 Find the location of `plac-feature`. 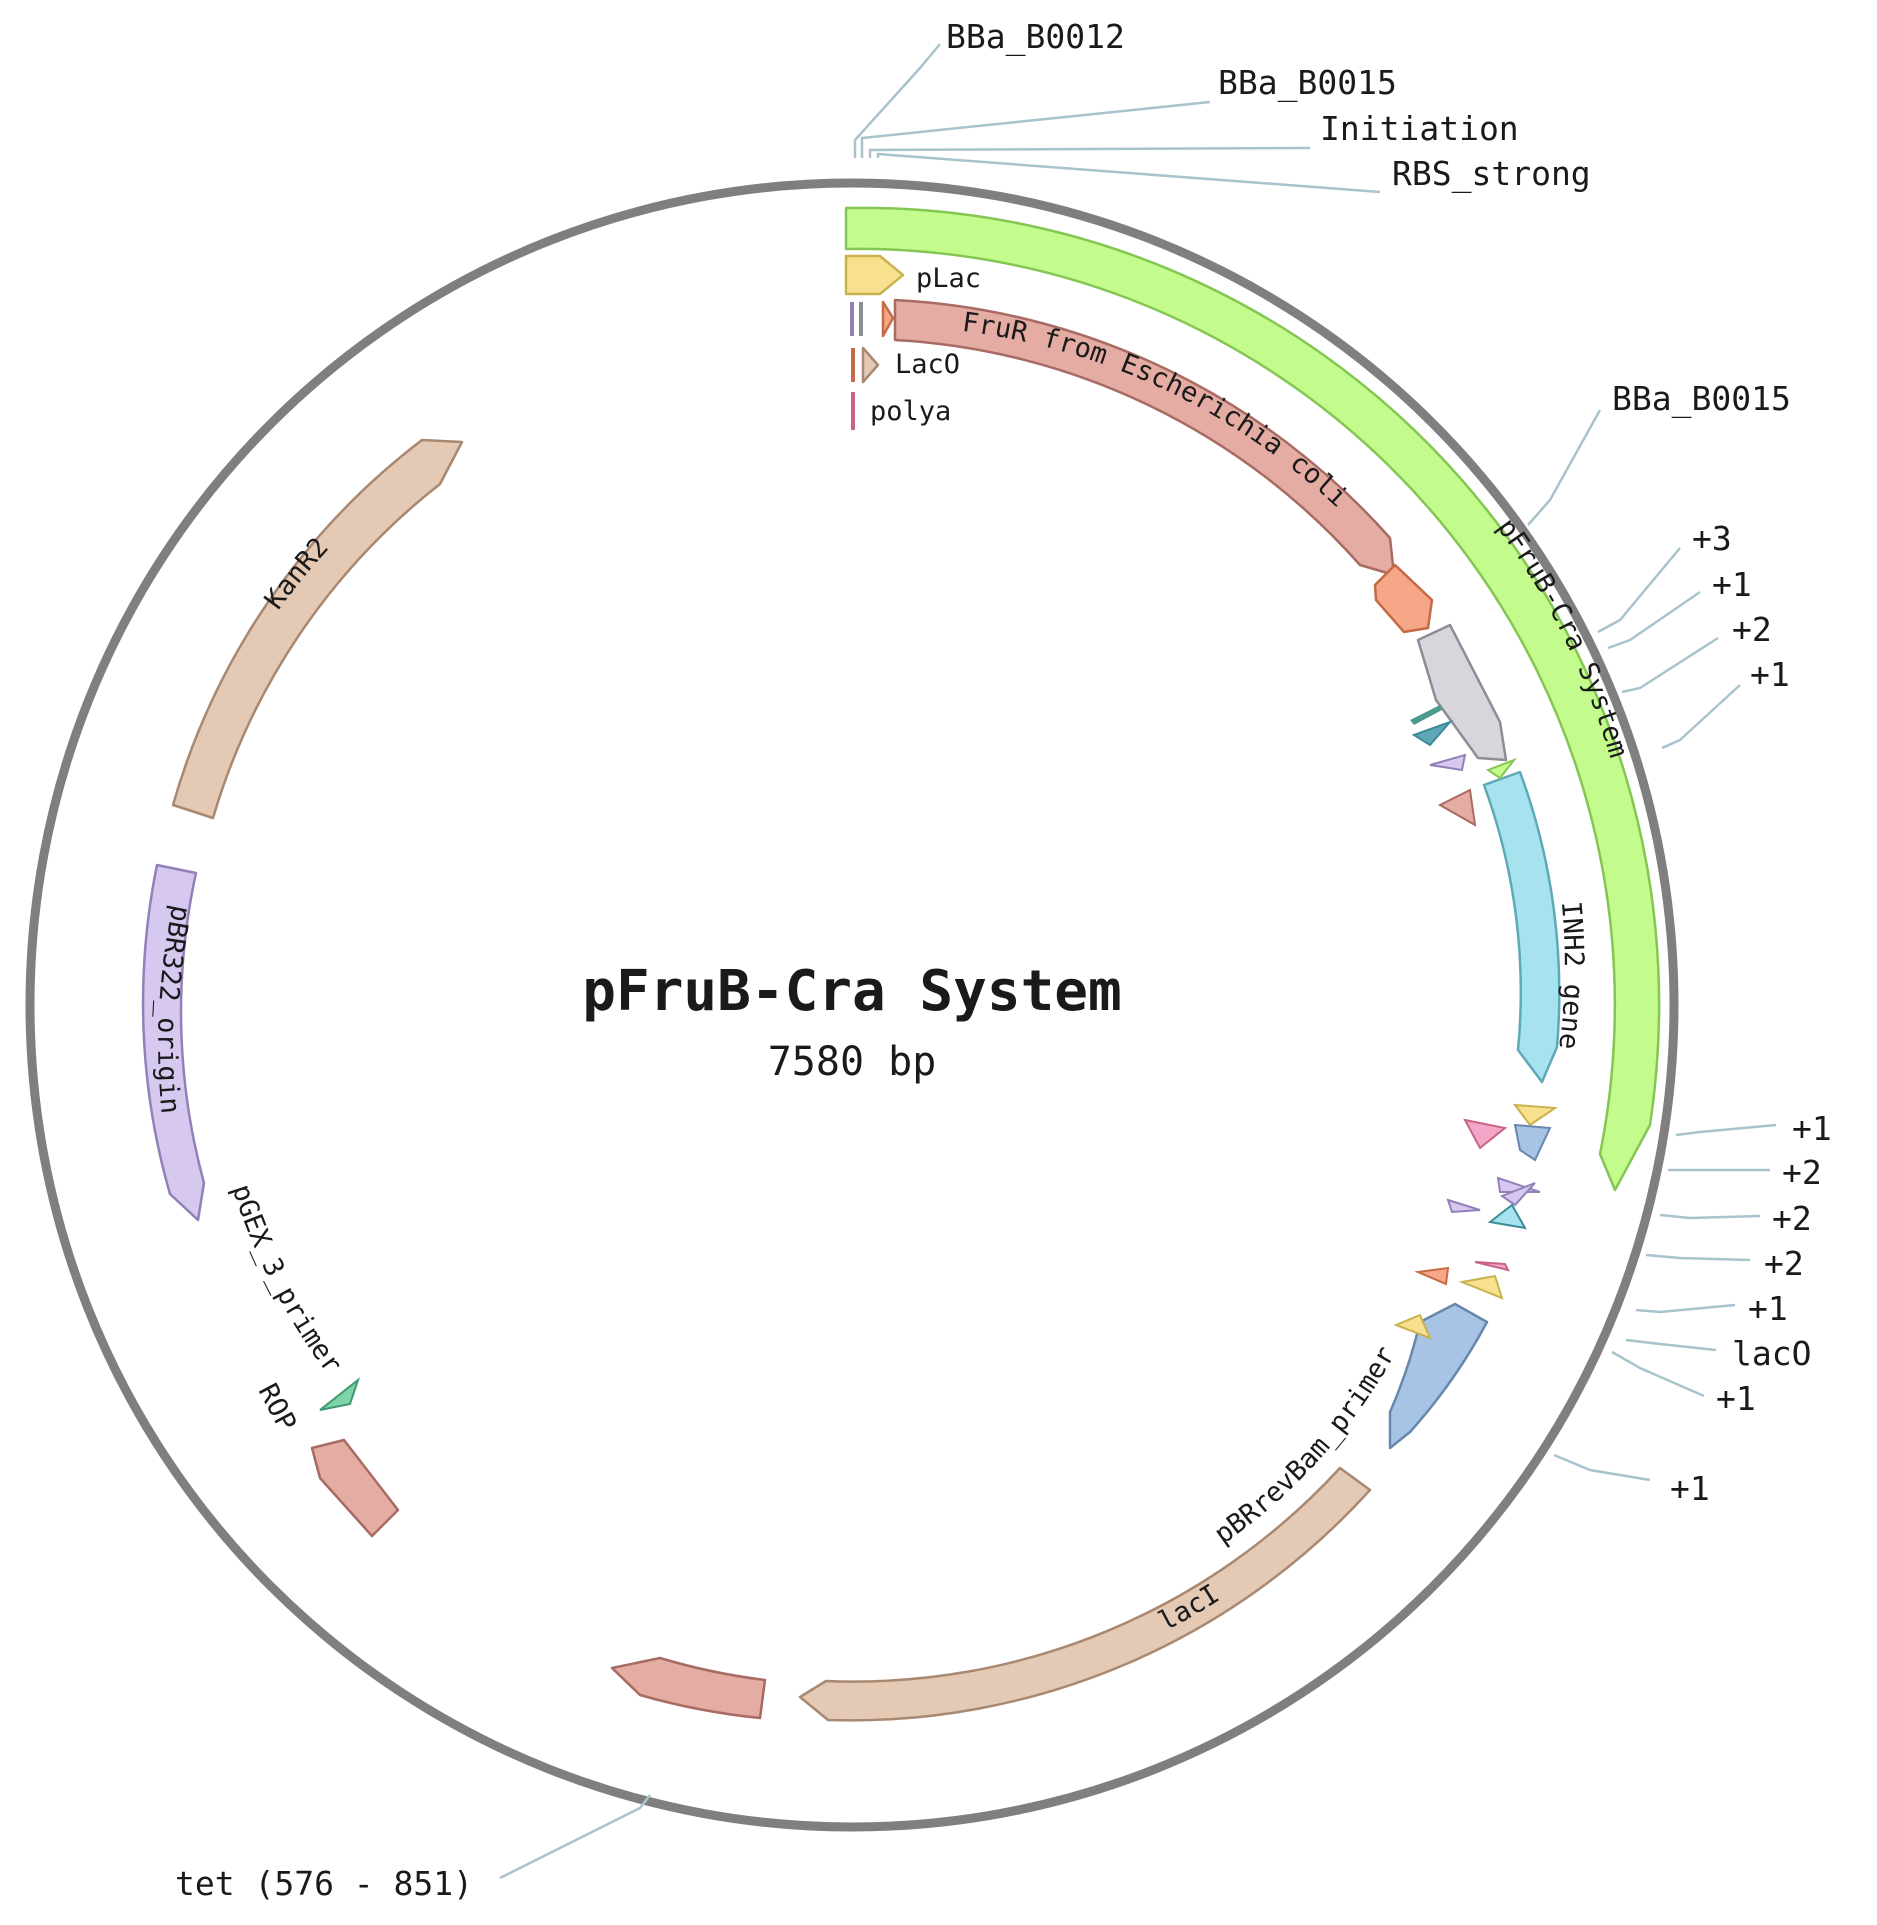

plac-feature is located at coordinates (874, 275).